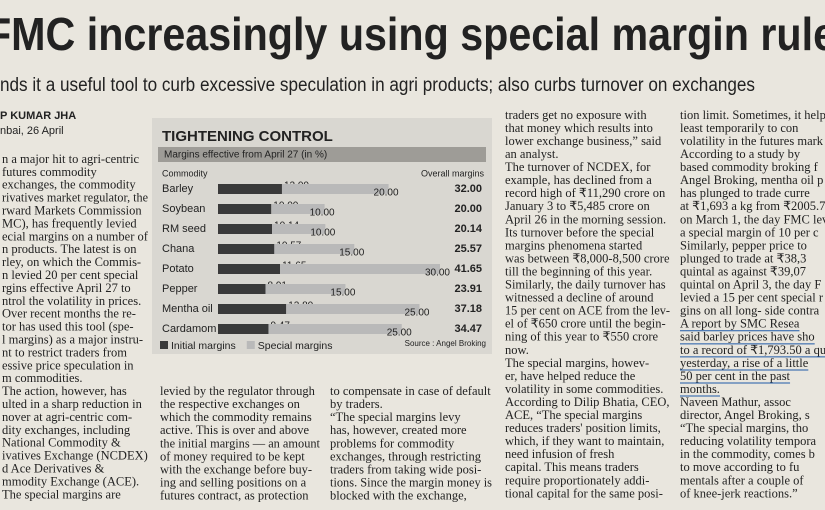 Image resolution: width=825 pixels, height=510 pixels. Describe the element at coordinates (579, 128) in the screenshot. I see `body-line: that money which results into` at that location.